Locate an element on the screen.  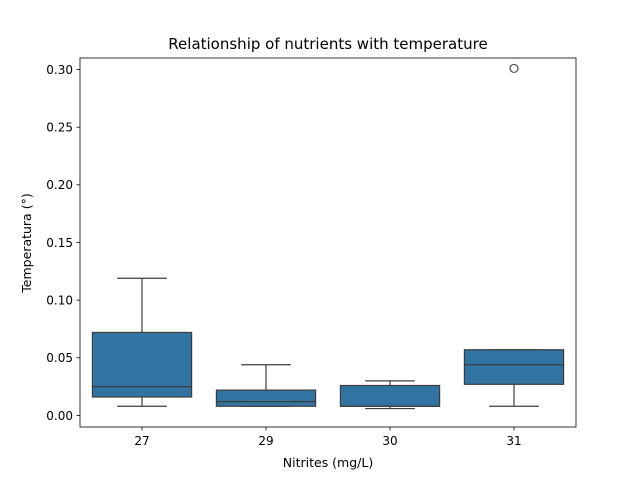
y-axis: 0.00 0.05 0.10 0.15 0.20 0.25 0.30 is located at coordinates (63, 243).